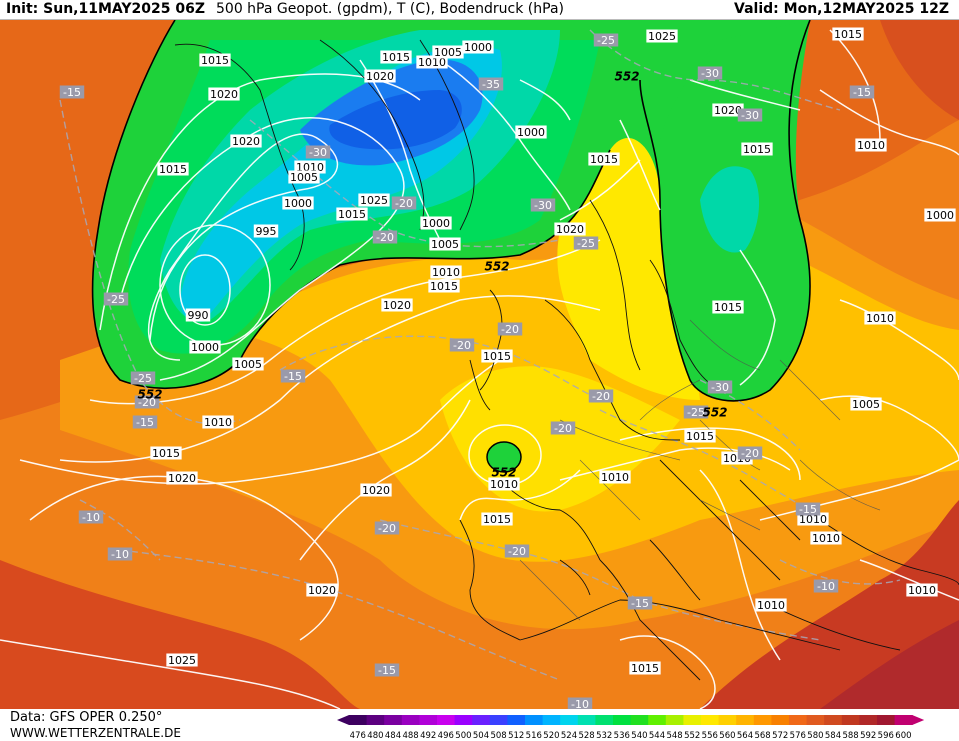 This screenshot has width=959, height=741. Describe the element at coordinates (428, 735) in the screenshot. I see `scale-tick-label: 492` at that location.